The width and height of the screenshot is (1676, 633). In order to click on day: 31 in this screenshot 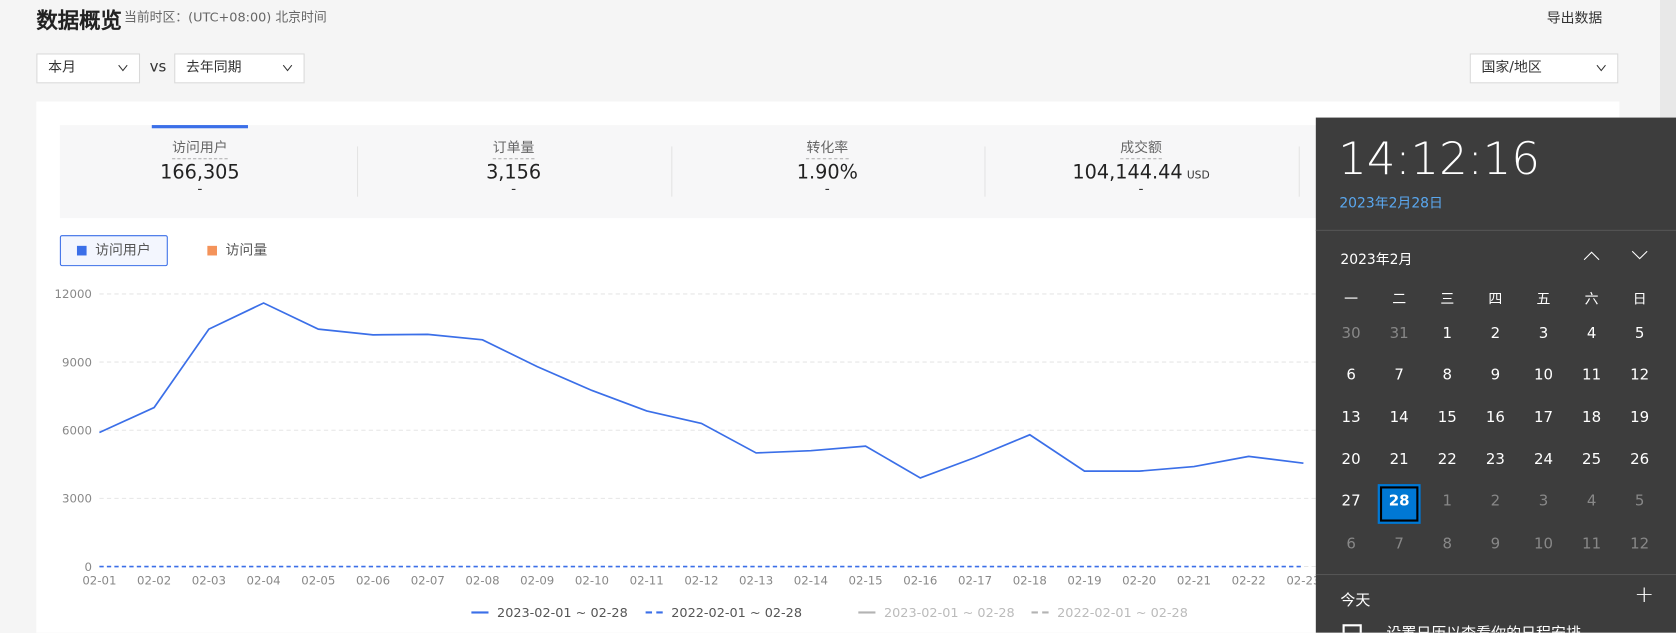, I will do `click(1399, 333)`.